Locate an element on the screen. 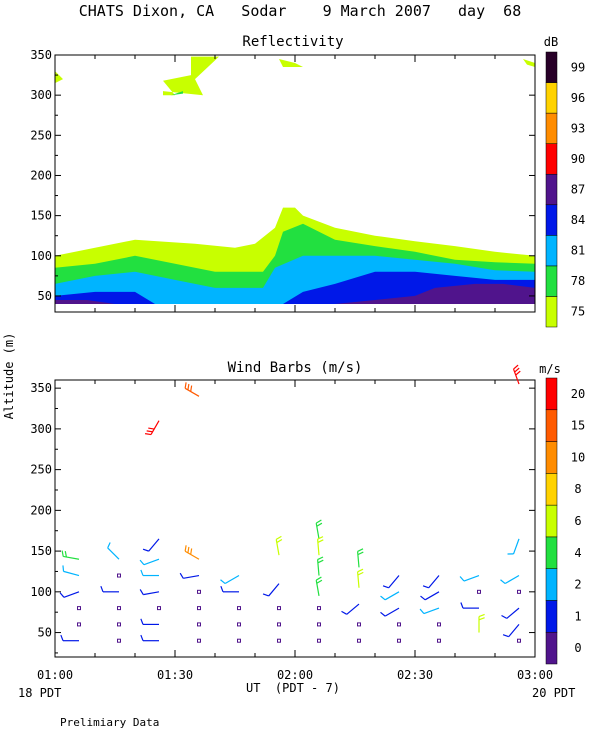  colorbar-label: 8 is located at coordinates (577, 489).